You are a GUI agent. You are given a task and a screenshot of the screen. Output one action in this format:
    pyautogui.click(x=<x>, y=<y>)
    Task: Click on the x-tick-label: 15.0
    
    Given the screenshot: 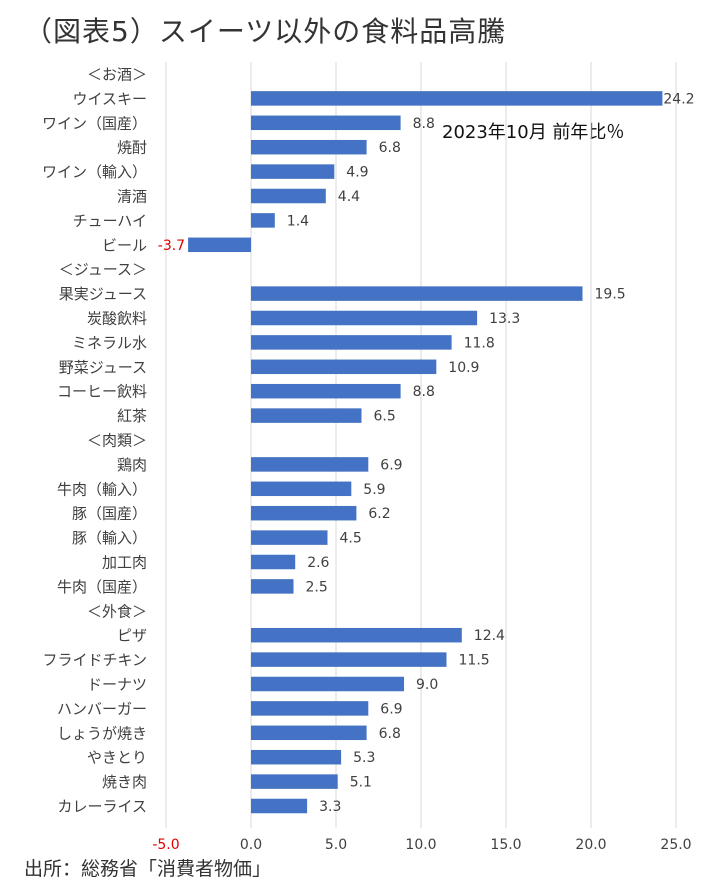 What is the action you would take?
    pyautogui.click(x=505, y=845)
    